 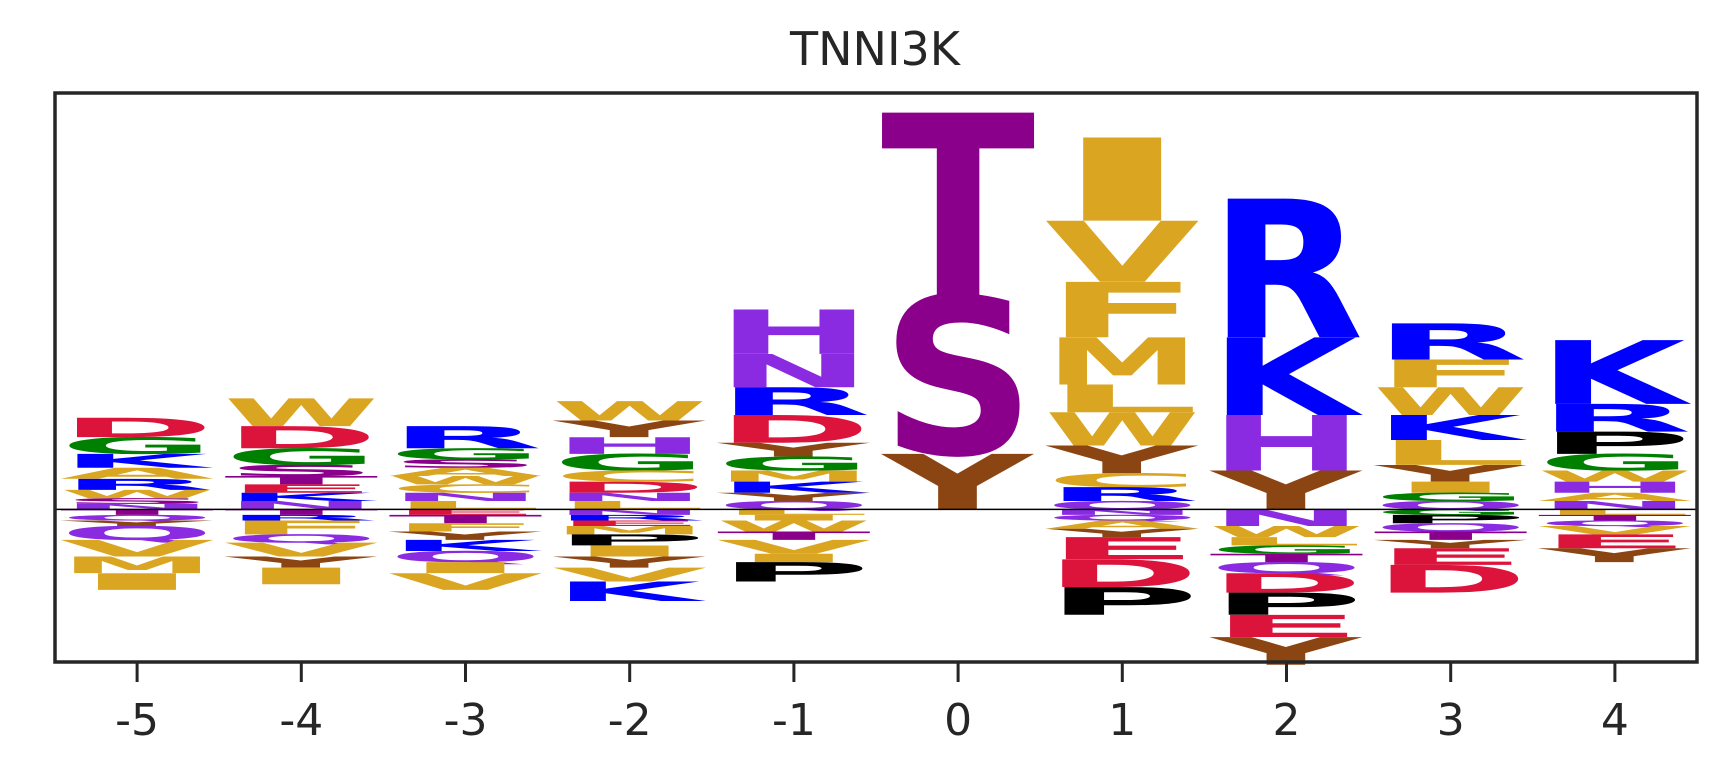 I want to click on x-tick-label: -2, so click(x=630, y=720).